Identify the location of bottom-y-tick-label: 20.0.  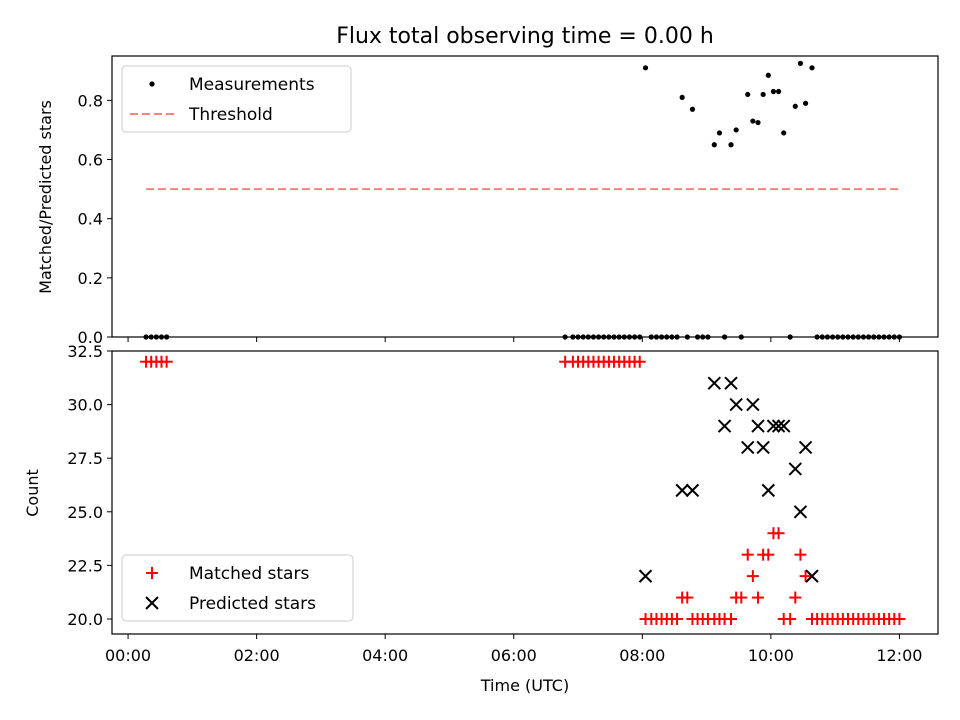
(85, 619).